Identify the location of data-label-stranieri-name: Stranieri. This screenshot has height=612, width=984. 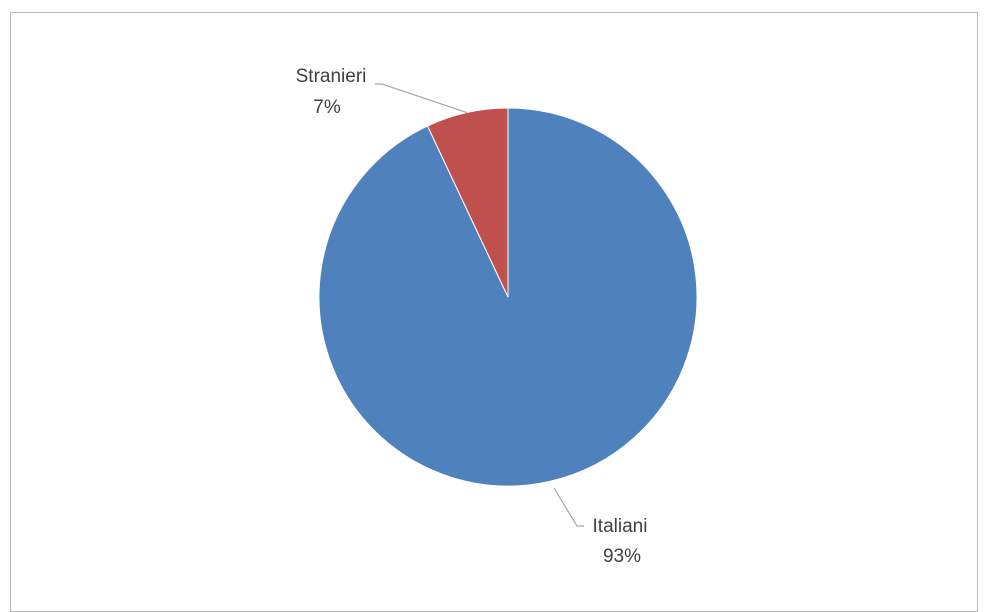
(331, 76).